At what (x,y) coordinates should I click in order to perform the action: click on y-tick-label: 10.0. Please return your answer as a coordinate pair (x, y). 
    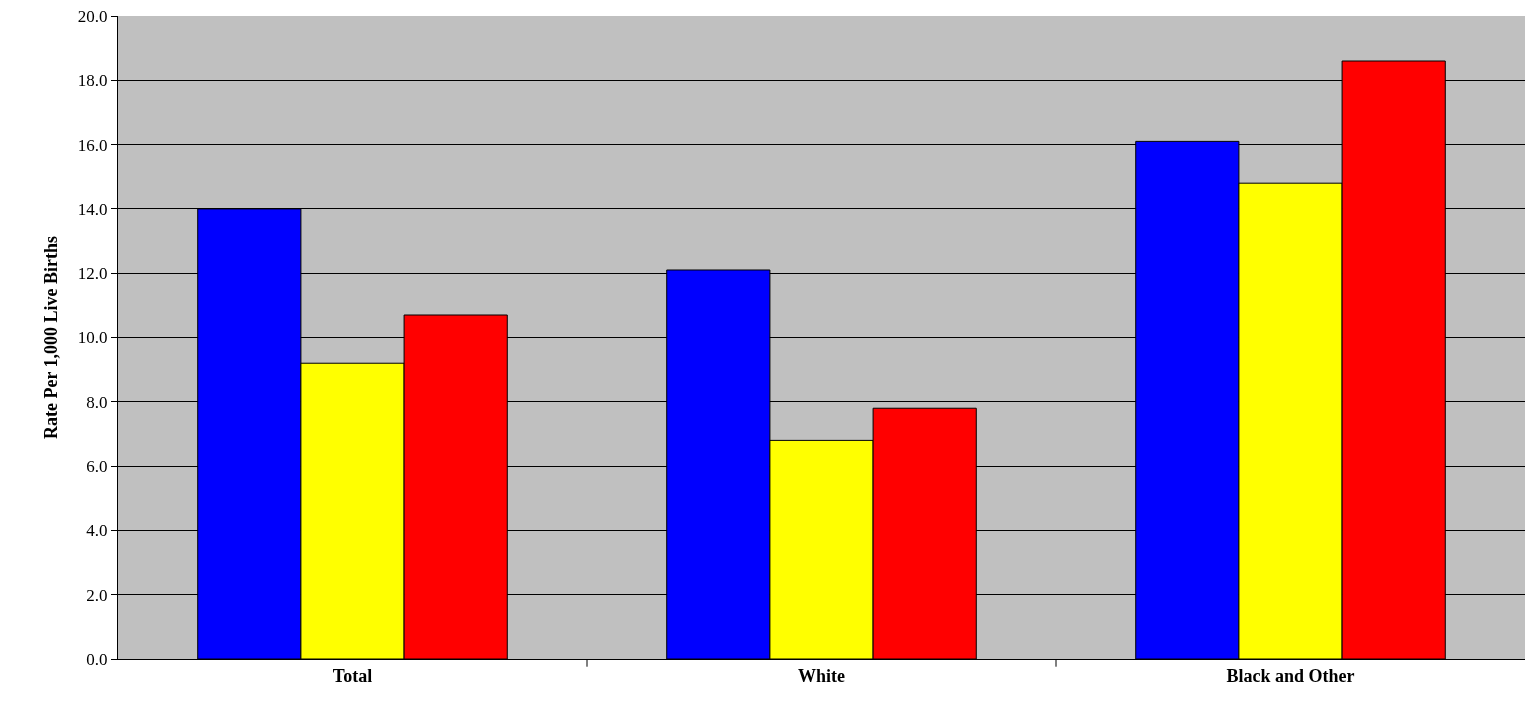
    Looking at the image, I should click on (92, 338).